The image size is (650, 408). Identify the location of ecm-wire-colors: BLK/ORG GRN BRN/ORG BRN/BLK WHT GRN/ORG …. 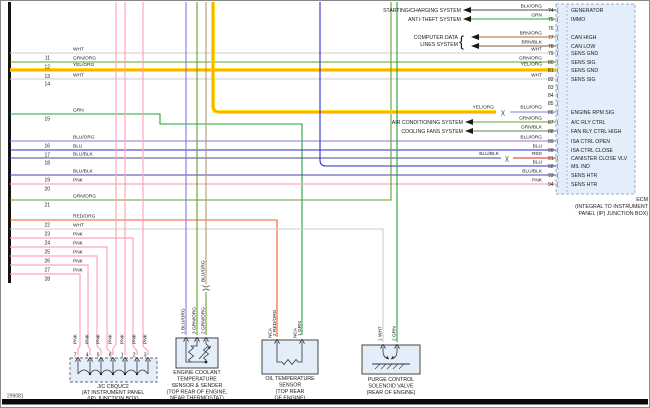
(531, 94).